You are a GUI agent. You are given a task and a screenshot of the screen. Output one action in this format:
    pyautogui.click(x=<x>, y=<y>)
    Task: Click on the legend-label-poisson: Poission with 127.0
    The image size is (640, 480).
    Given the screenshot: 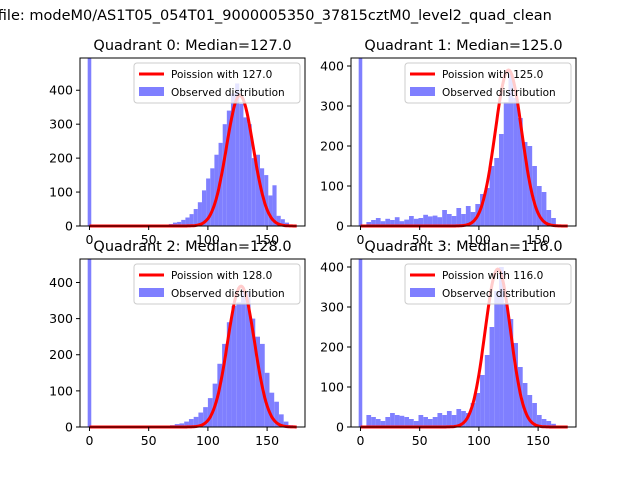 What is the action you would take?
    pyautogui.click(x=221, y=75)
    